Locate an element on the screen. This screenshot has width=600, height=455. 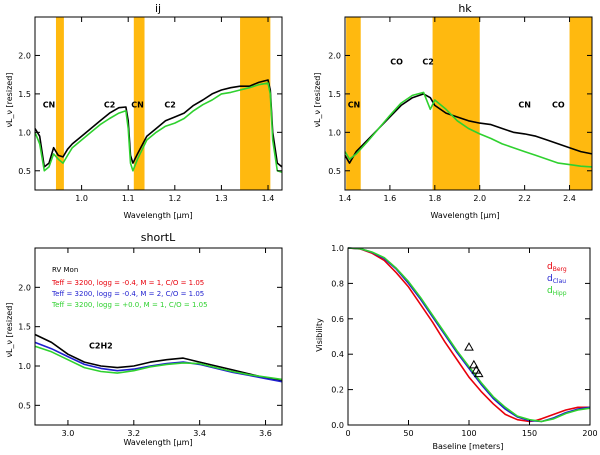
x-tick-label: 1.0 is located at coordinates (81, 198).